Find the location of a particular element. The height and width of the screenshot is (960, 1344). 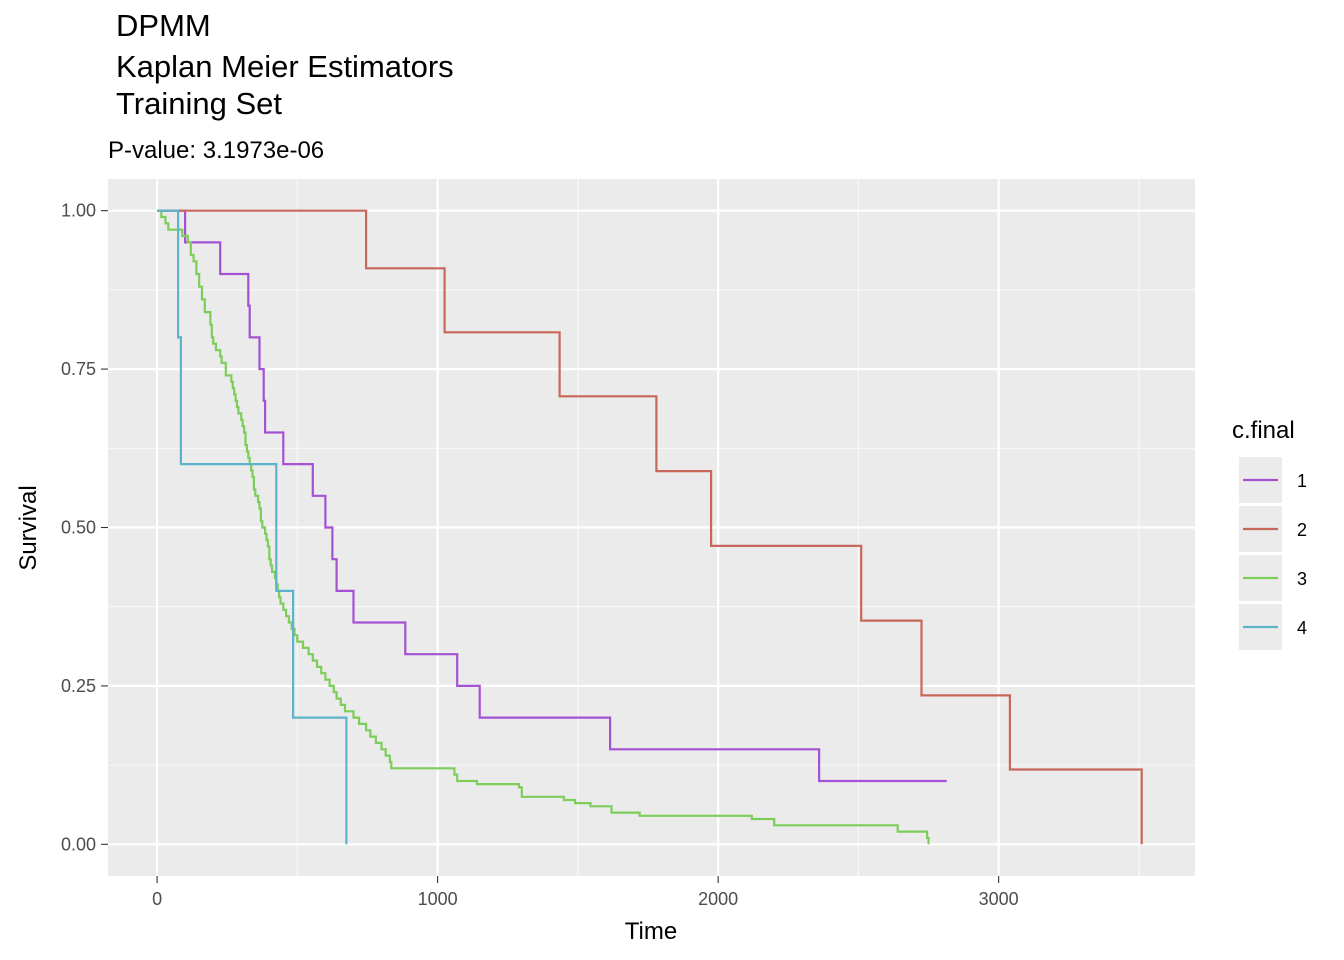

y-axis-title: Survival is located at coordinates (28, 527).